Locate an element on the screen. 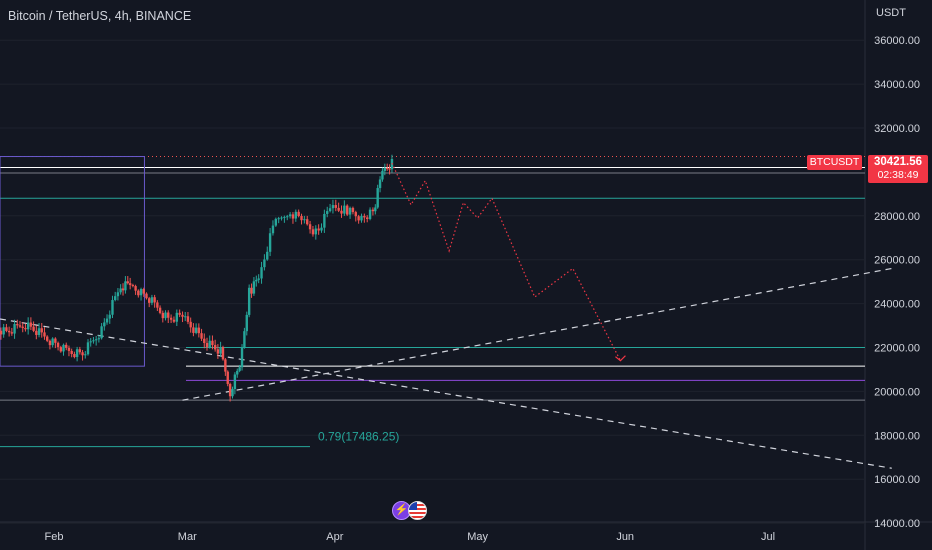 The width and height of the screenshot is (932, 550). price-tick-label: 32000.00 is located at coordinates (897, 129).